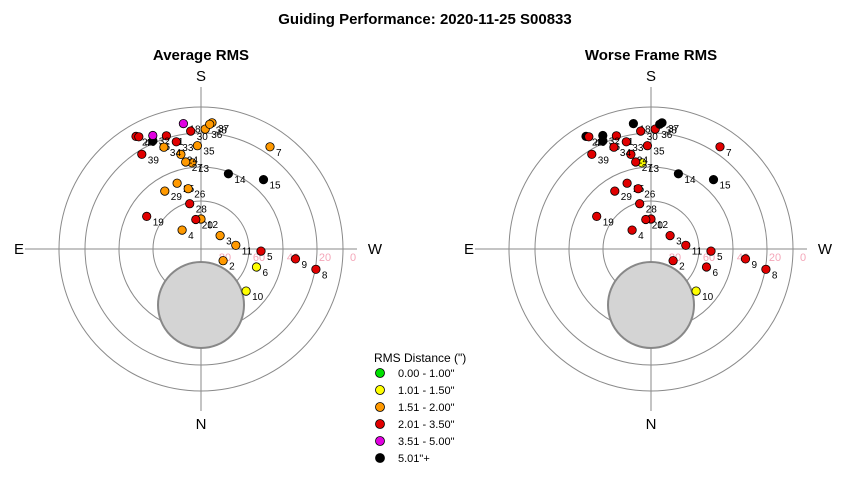  I want to click on guide-point-label-15: 15, so click(726, 186).